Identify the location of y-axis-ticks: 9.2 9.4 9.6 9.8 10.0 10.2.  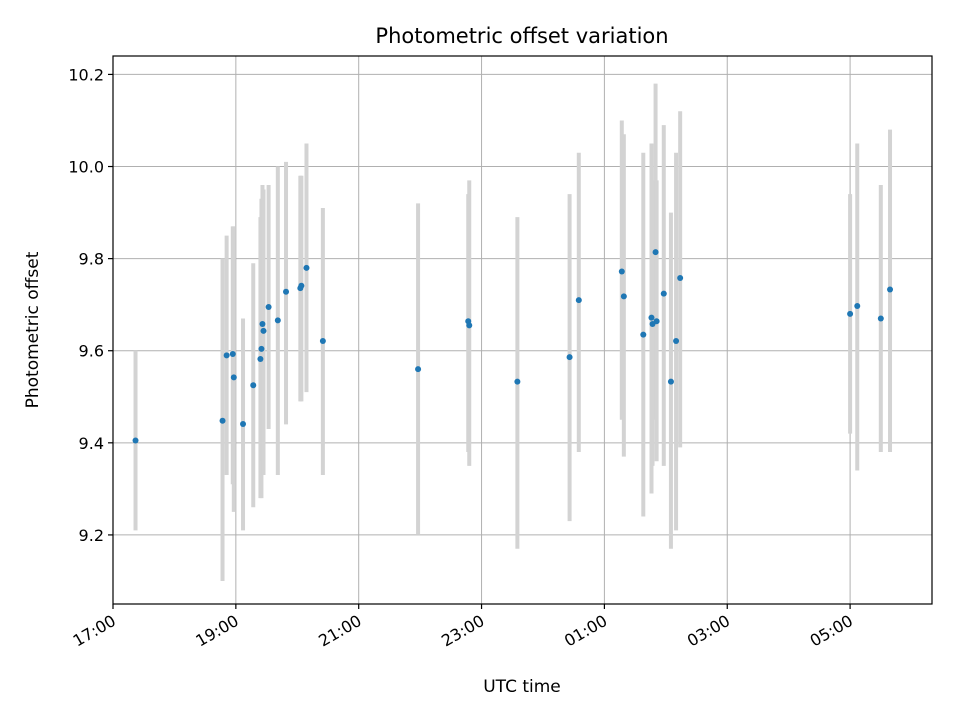
(90, 305).